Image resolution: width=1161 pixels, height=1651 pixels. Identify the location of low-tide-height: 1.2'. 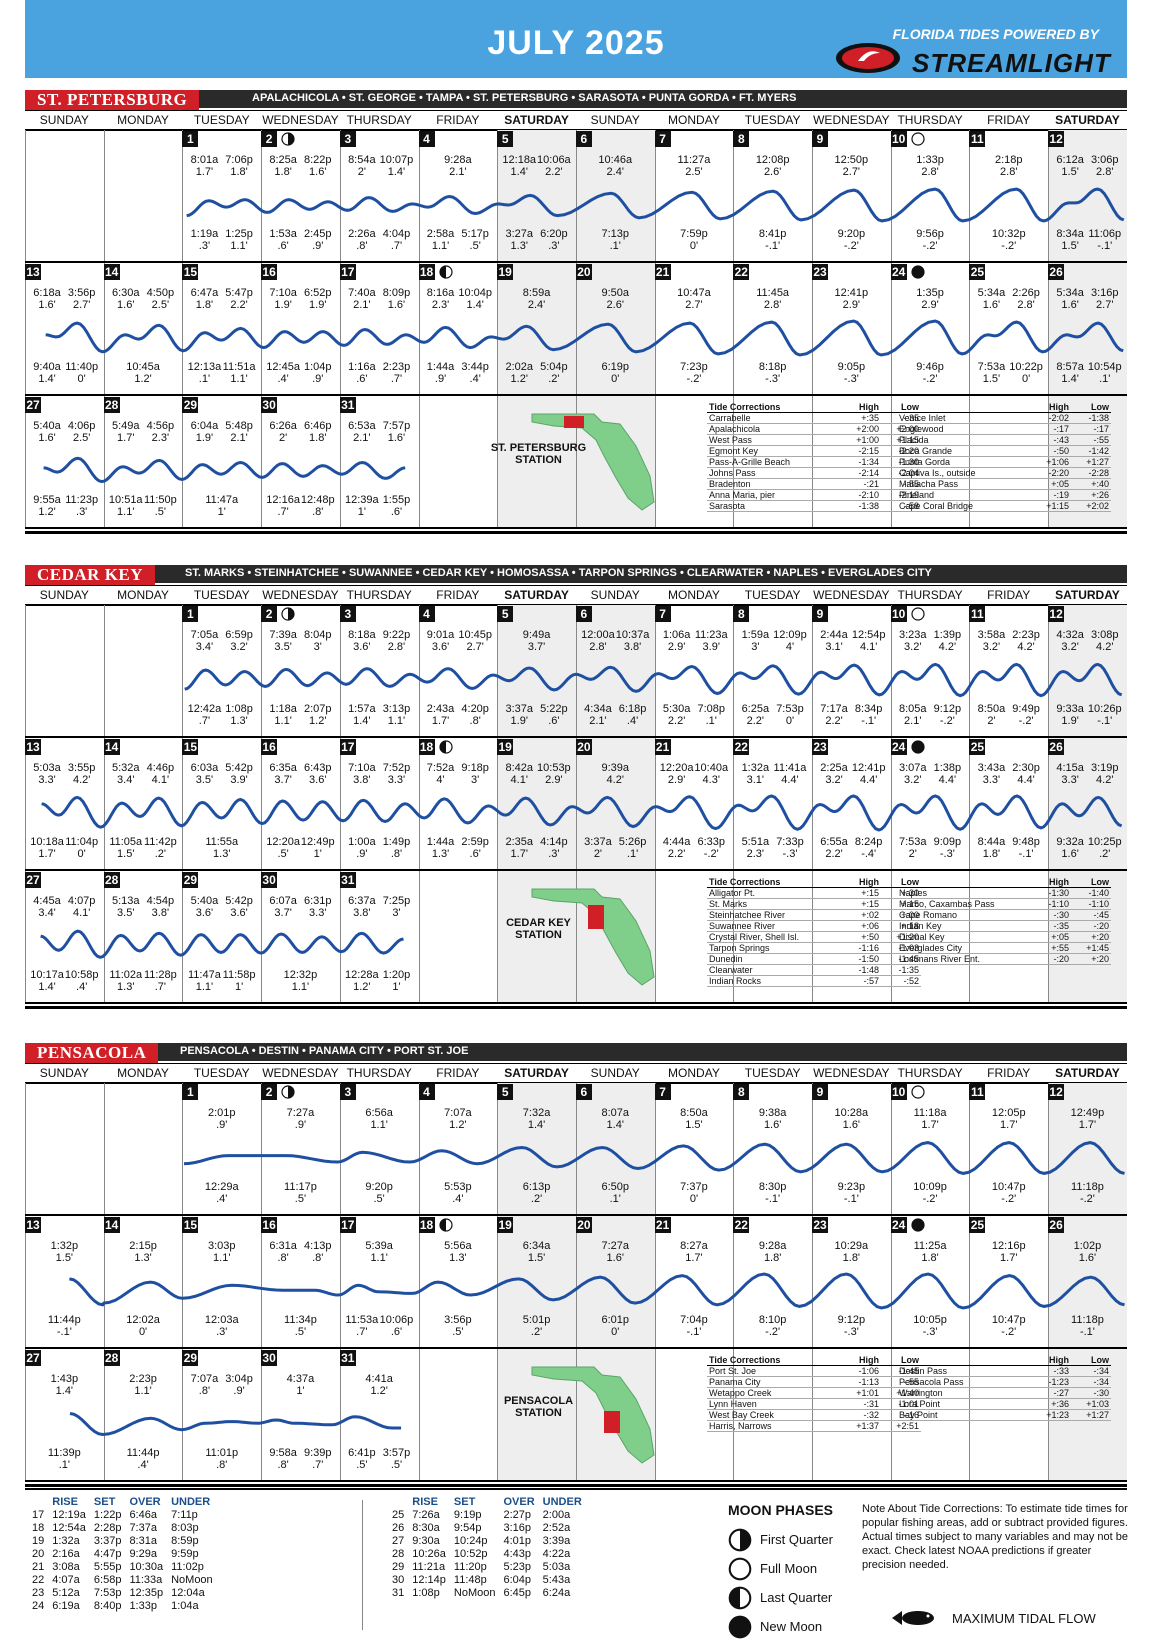
(362, 987).